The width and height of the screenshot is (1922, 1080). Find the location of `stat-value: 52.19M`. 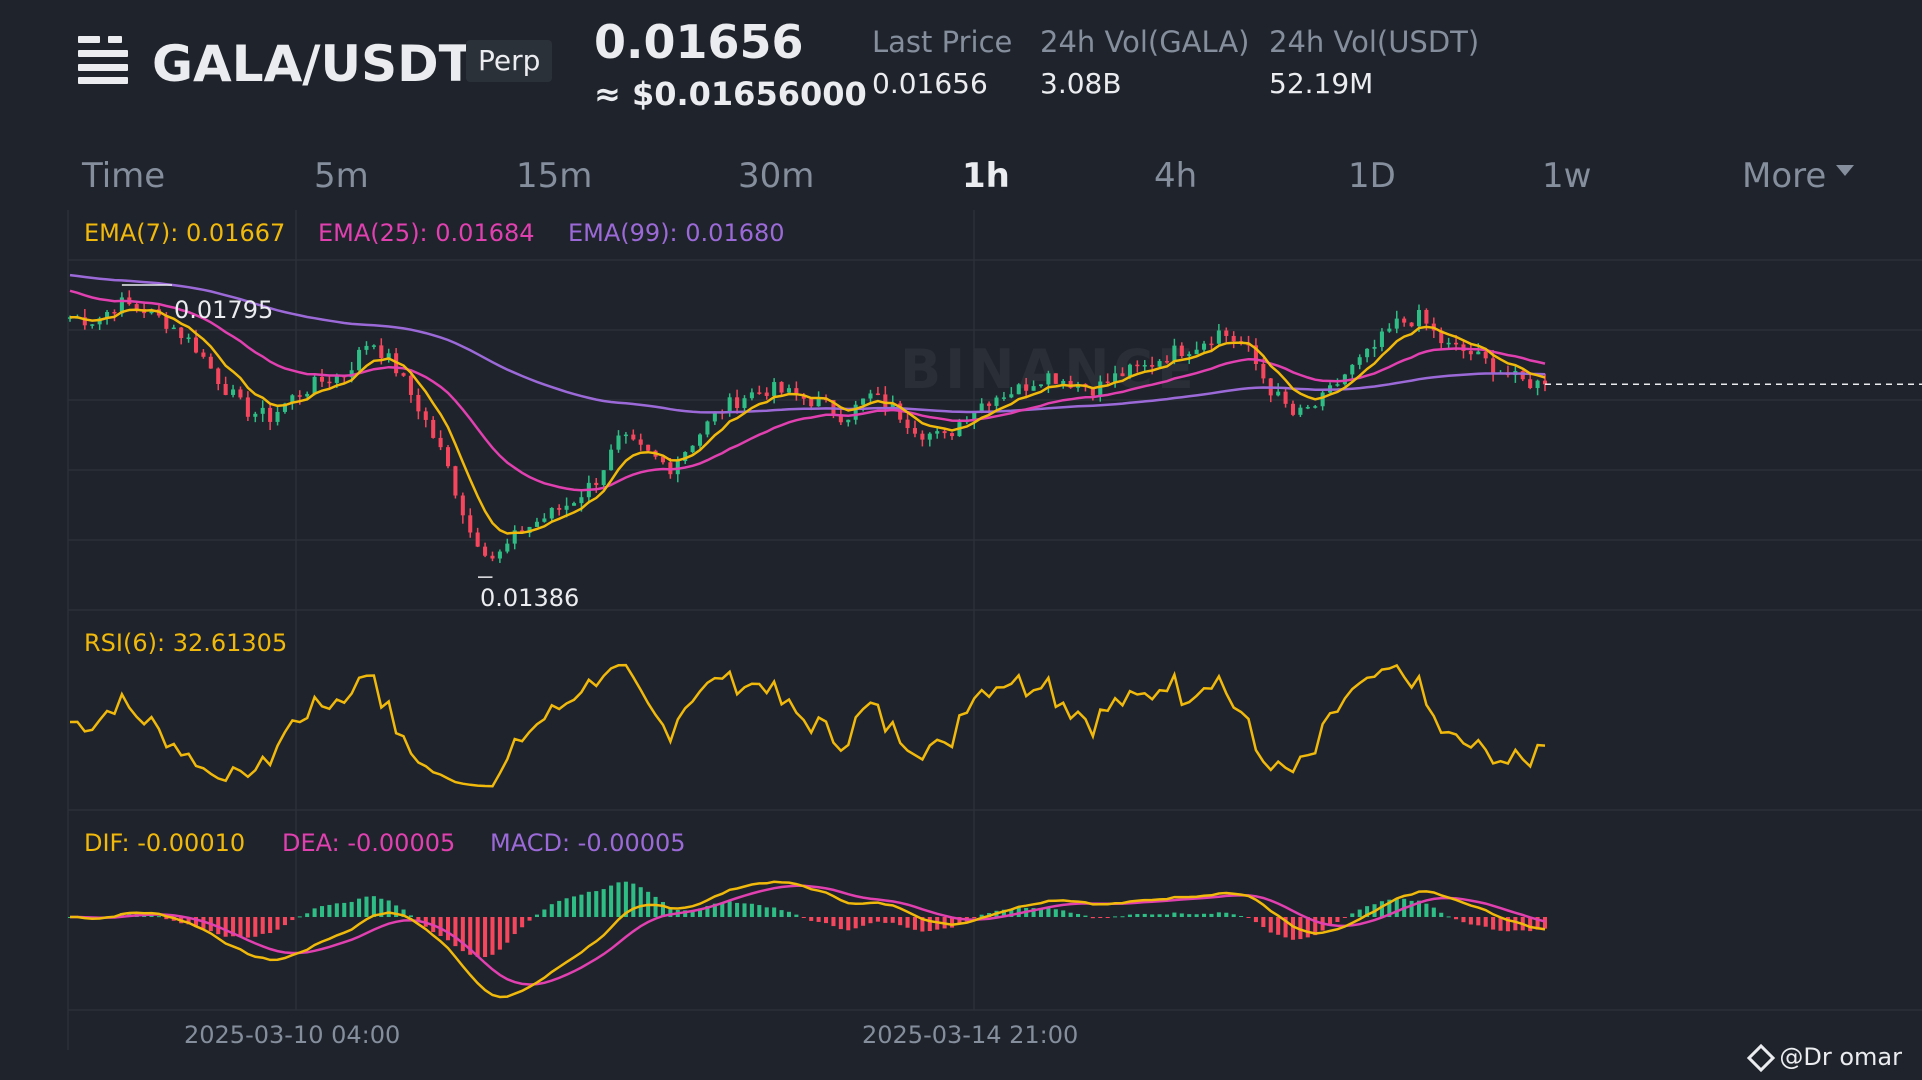

stat-value: 52.19M is located at coordinates (1321, 83).